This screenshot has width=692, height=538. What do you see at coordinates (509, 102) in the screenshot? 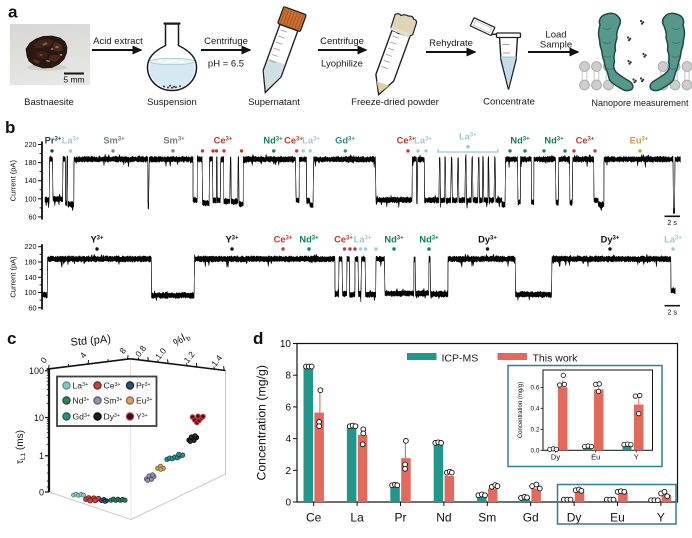
I see `svg-text: Concentrate` at bounding box center [509, 102].